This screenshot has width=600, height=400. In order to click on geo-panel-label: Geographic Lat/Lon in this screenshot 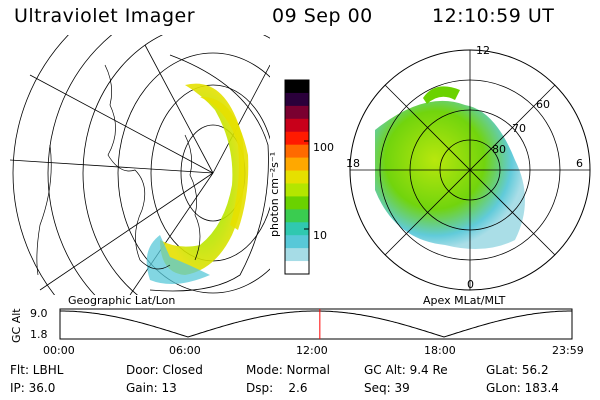, I will do `click(122, 300)`.